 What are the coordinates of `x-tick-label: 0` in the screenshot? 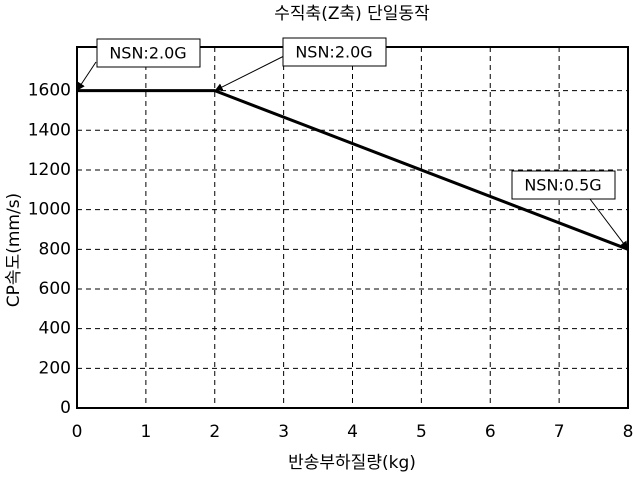 It's located at (77, 432).